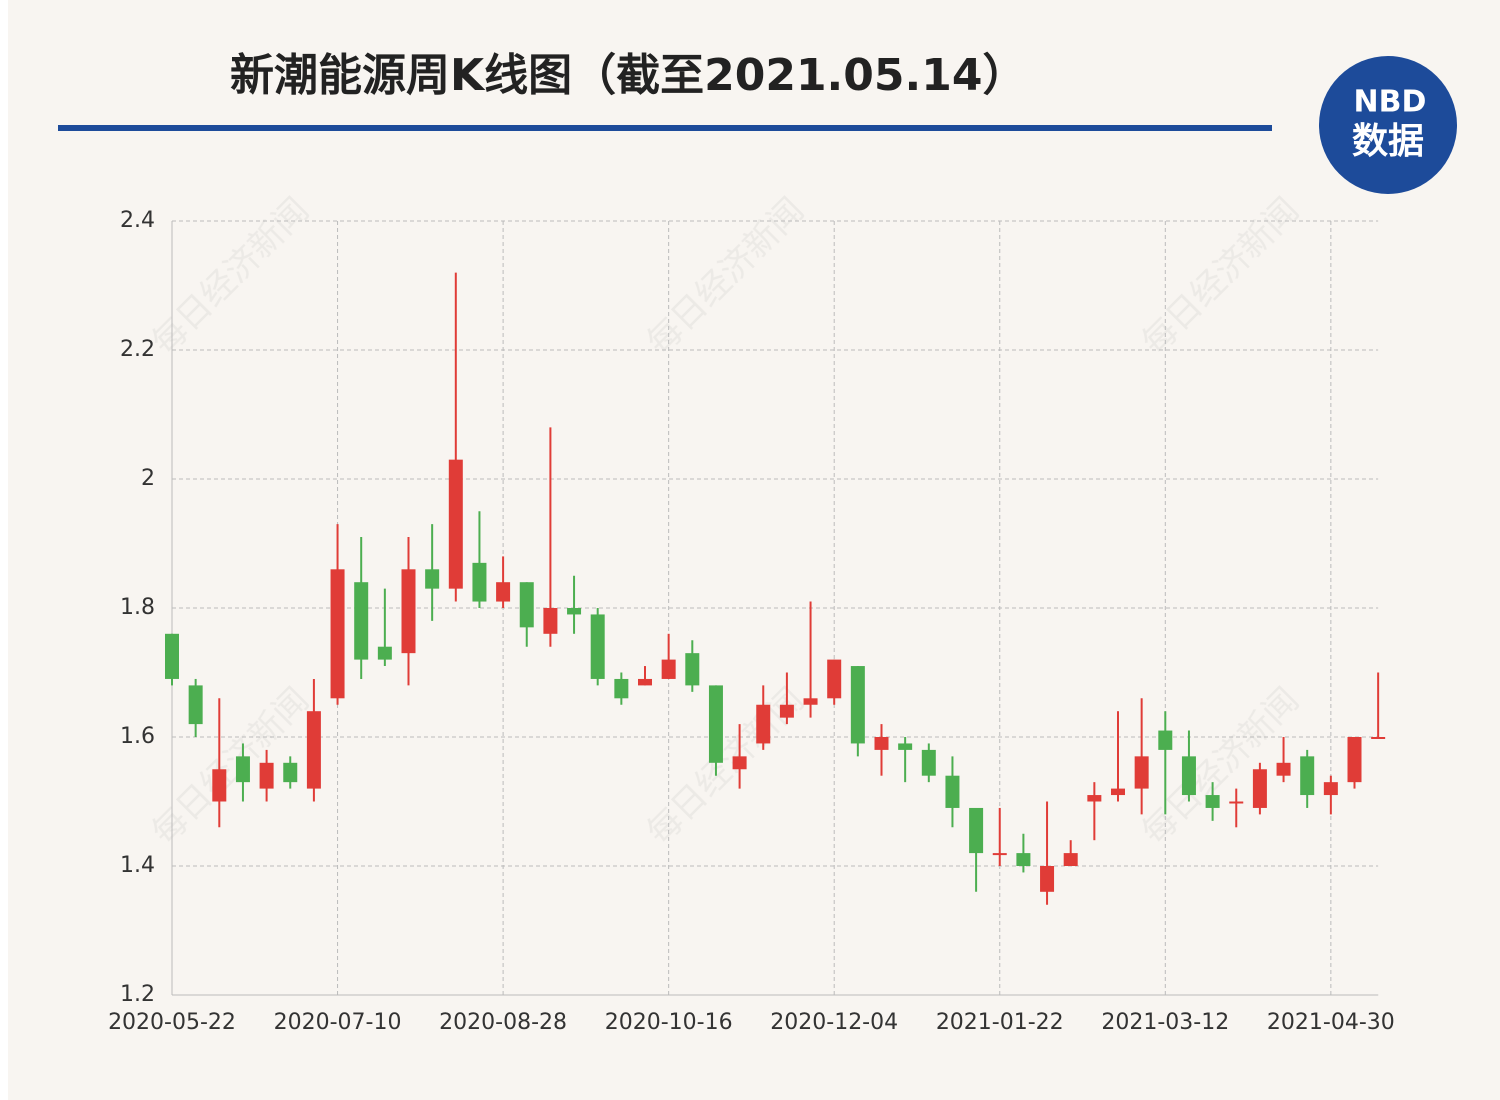  I want to click on y-tick-label: 1.2, so click(137, 994).